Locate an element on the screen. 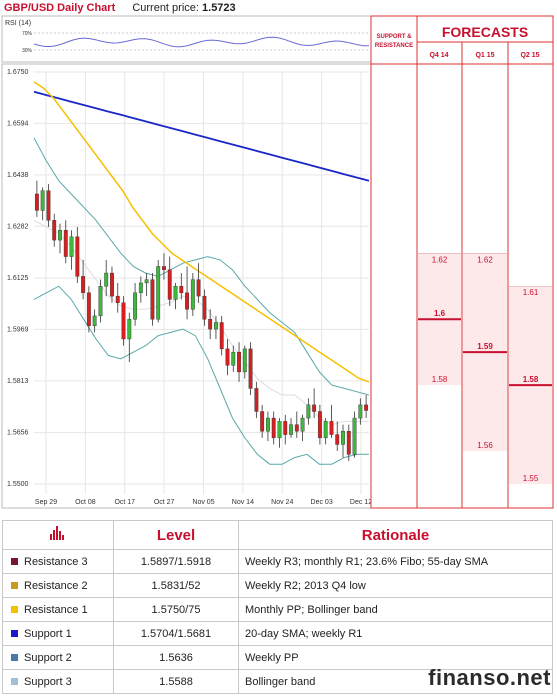  row-rationale: Weekly PP is located at coordinates (395, 657).